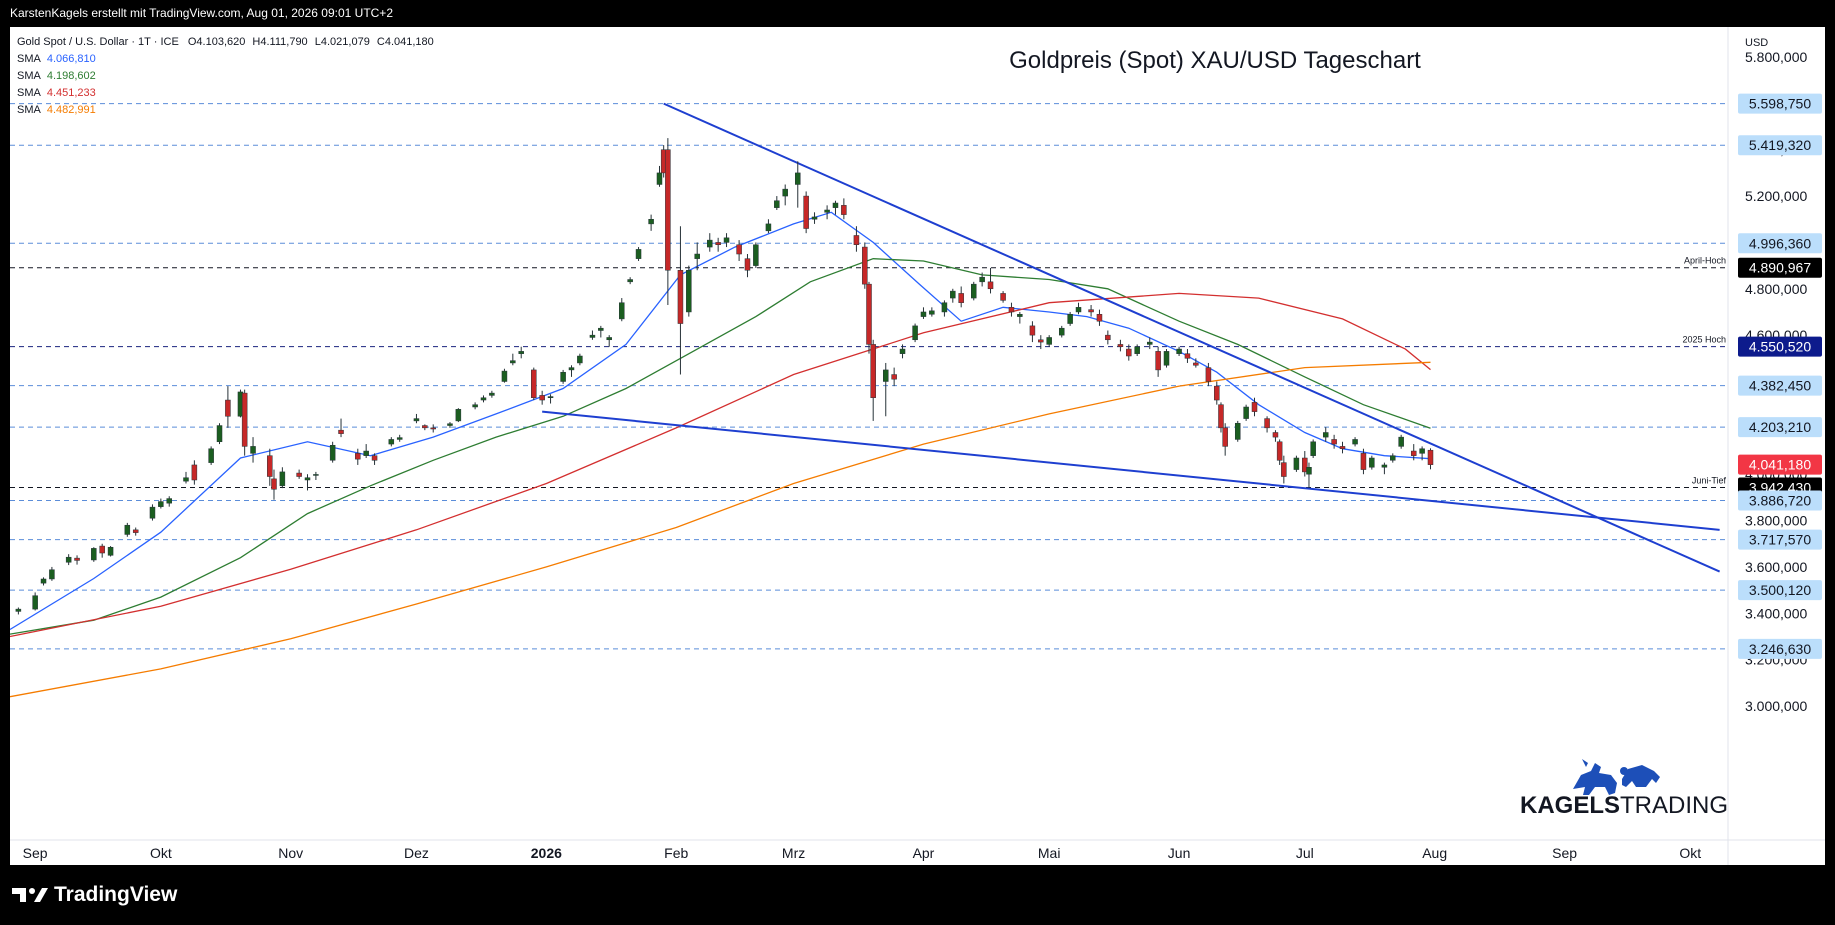 Image resolution: width=1835 pixels, height=925 pixels. Describe the element at coordinates (30, 895) in the screenshot. I see `tradingview-logo-icon` at that location.